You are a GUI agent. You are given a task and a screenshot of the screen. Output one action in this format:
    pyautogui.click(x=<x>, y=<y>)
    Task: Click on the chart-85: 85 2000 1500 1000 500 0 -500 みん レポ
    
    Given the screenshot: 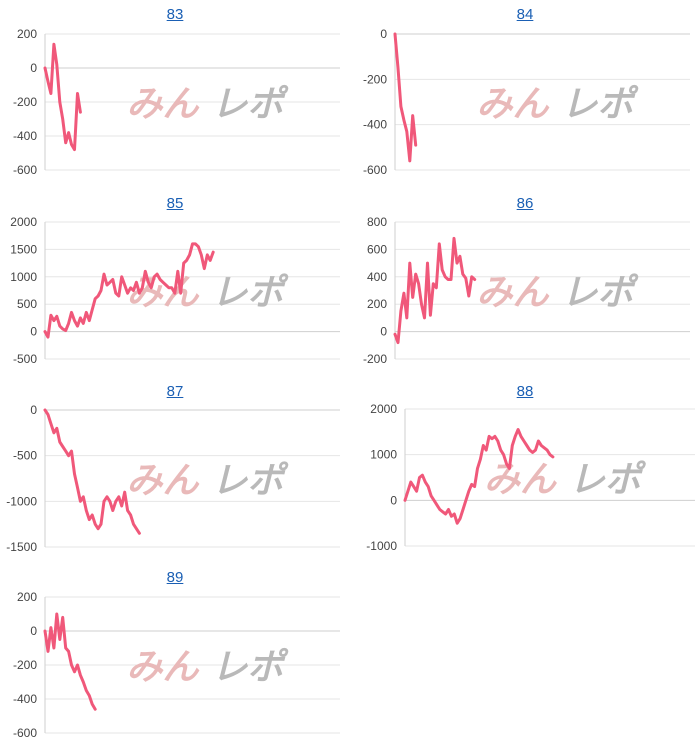 What is the action you would take?
    pyautogui.click(x=175, y=281)
    